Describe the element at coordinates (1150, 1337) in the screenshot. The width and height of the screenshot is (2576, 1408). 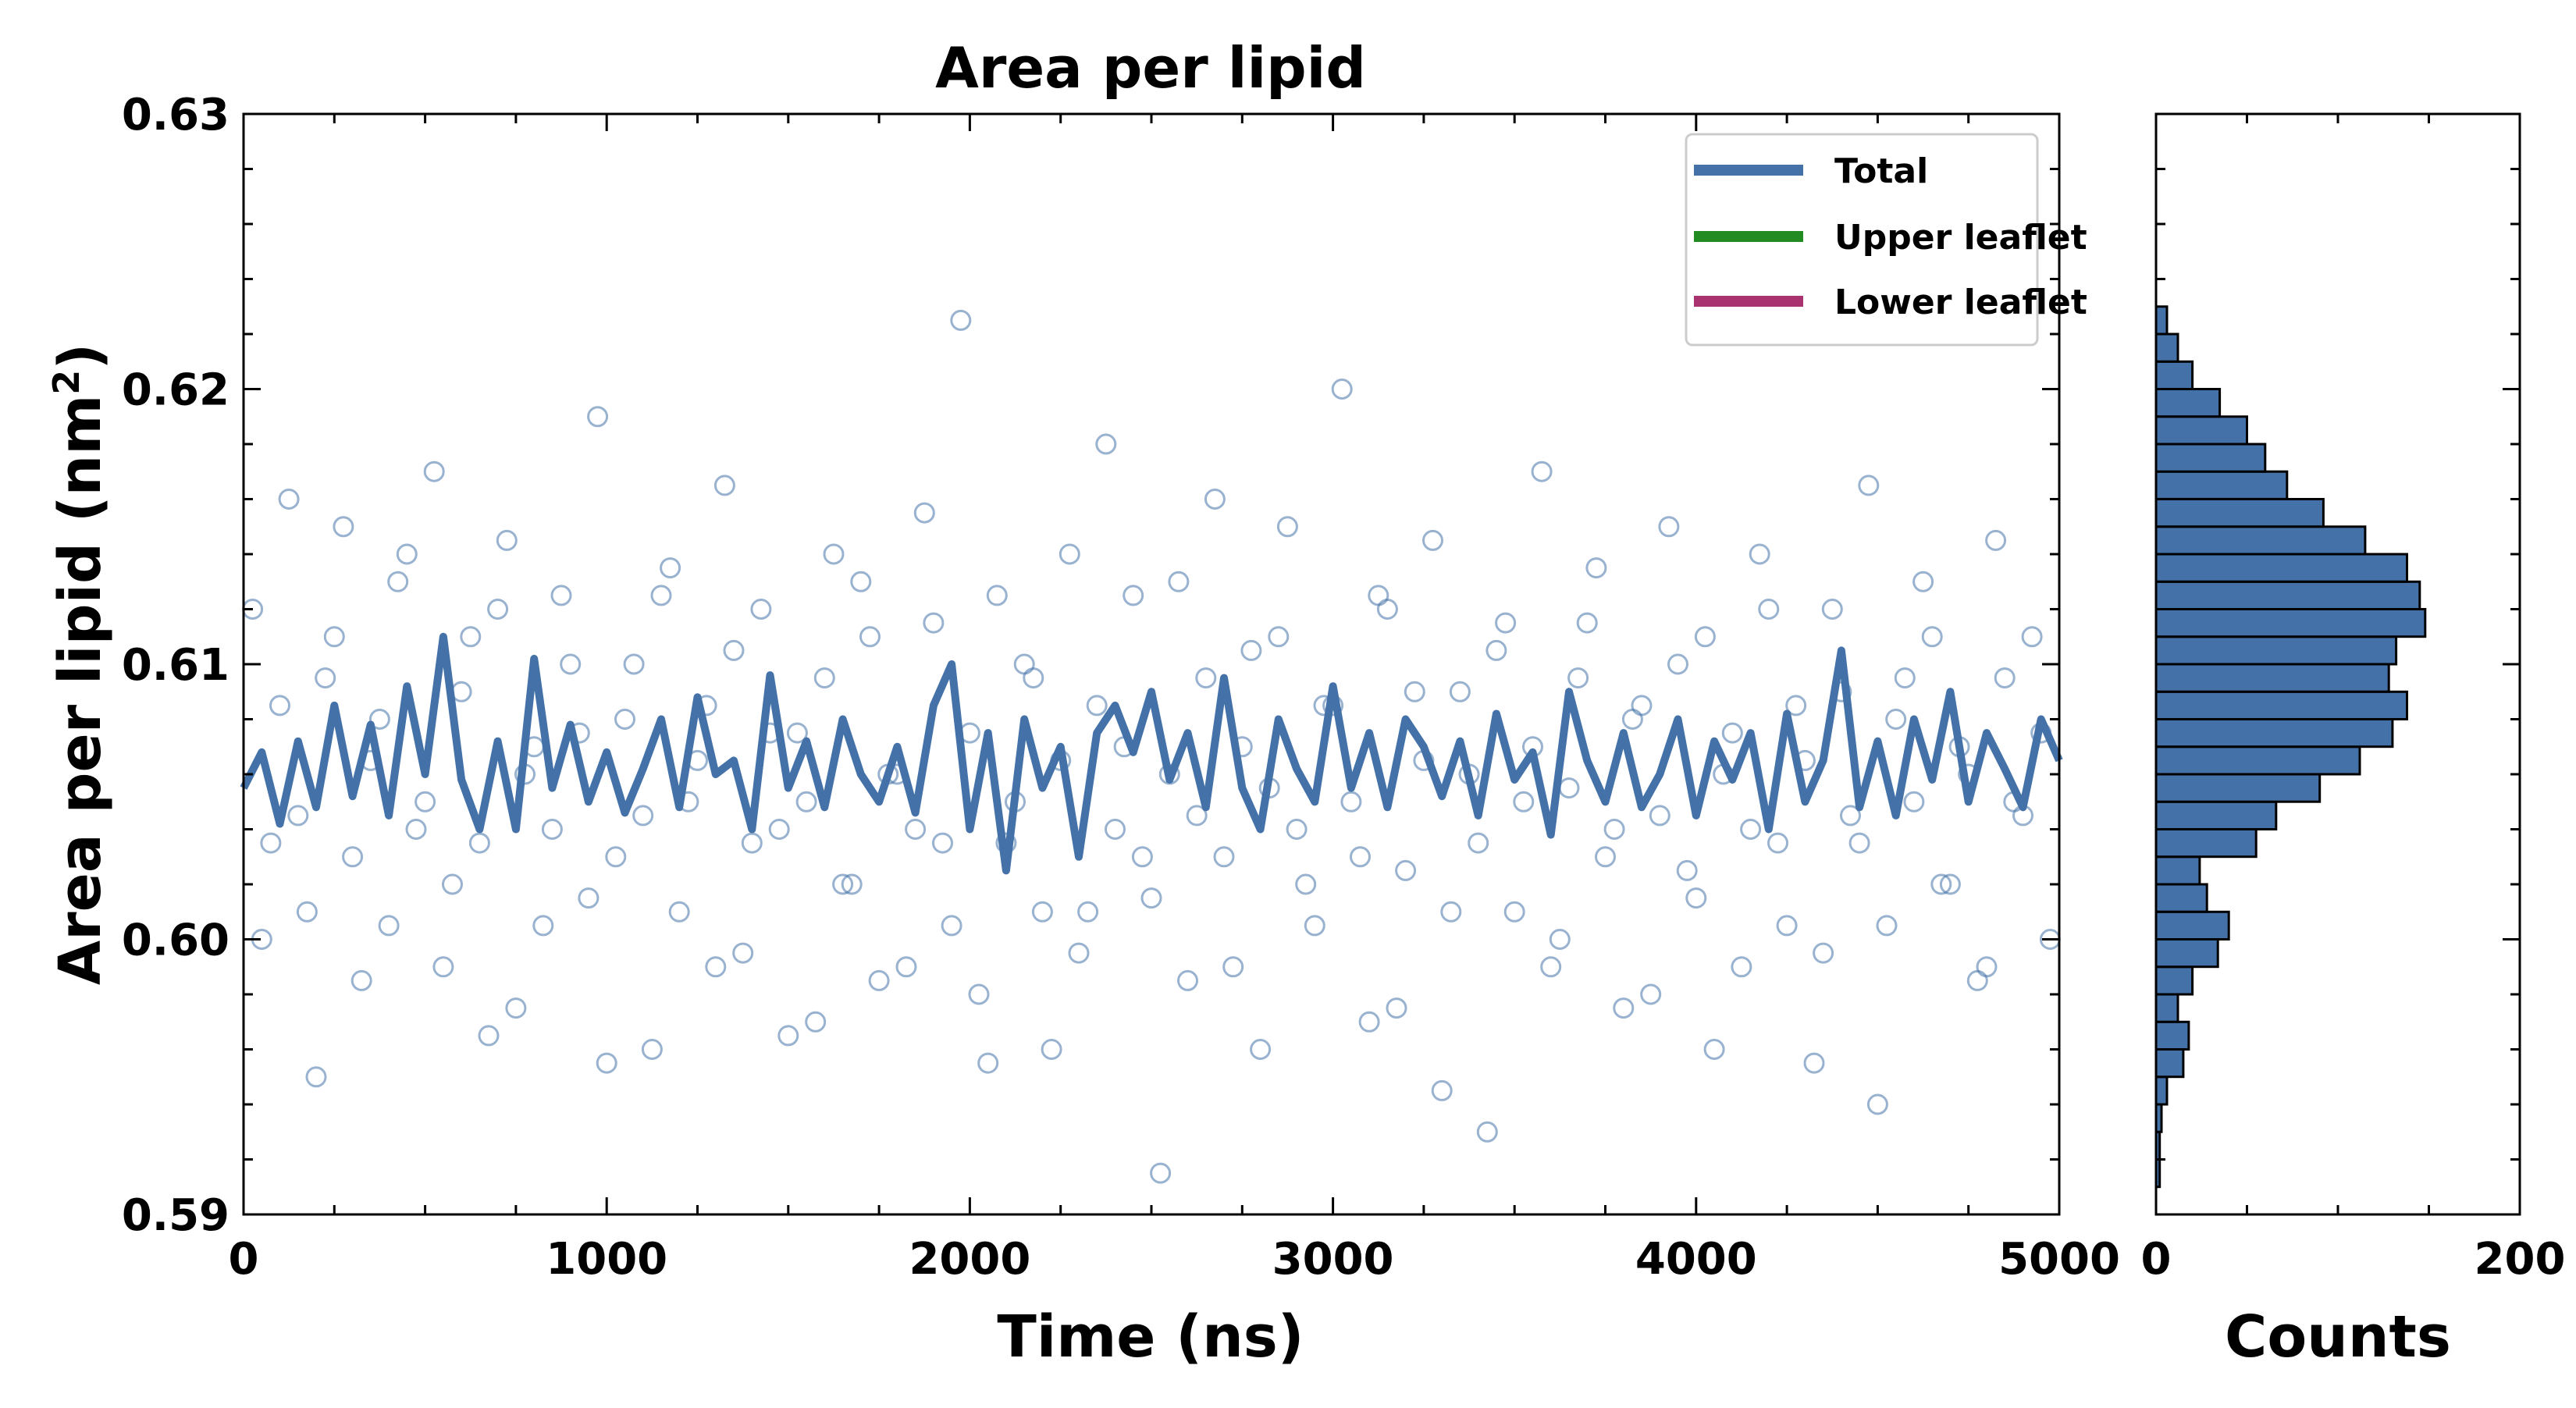
I see `x-axis-label: Time (ns)` at that location.